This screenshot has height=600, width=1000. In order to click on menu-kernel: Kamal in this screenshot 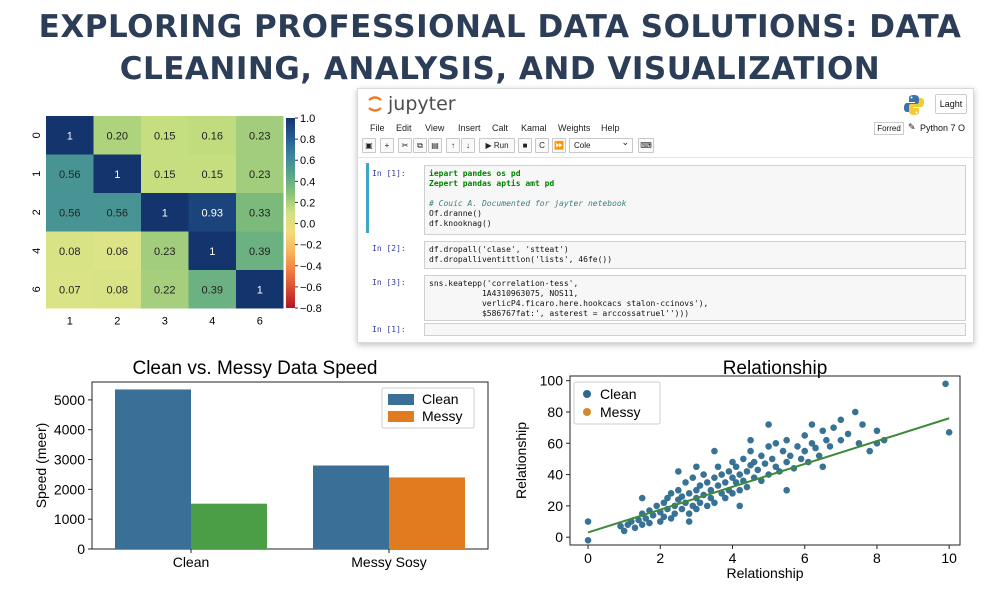, I will do `click(534, 128)`.